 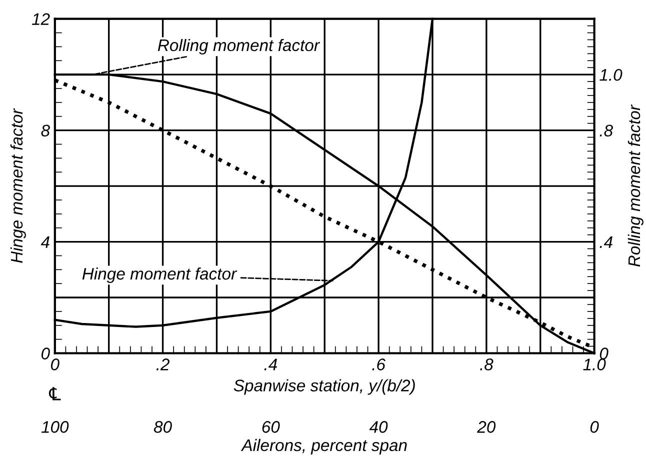 What do you see at coordinates (379, 364) in the screenshot?
I see `x-tick-label: .6` at bounding box center [379, 364].